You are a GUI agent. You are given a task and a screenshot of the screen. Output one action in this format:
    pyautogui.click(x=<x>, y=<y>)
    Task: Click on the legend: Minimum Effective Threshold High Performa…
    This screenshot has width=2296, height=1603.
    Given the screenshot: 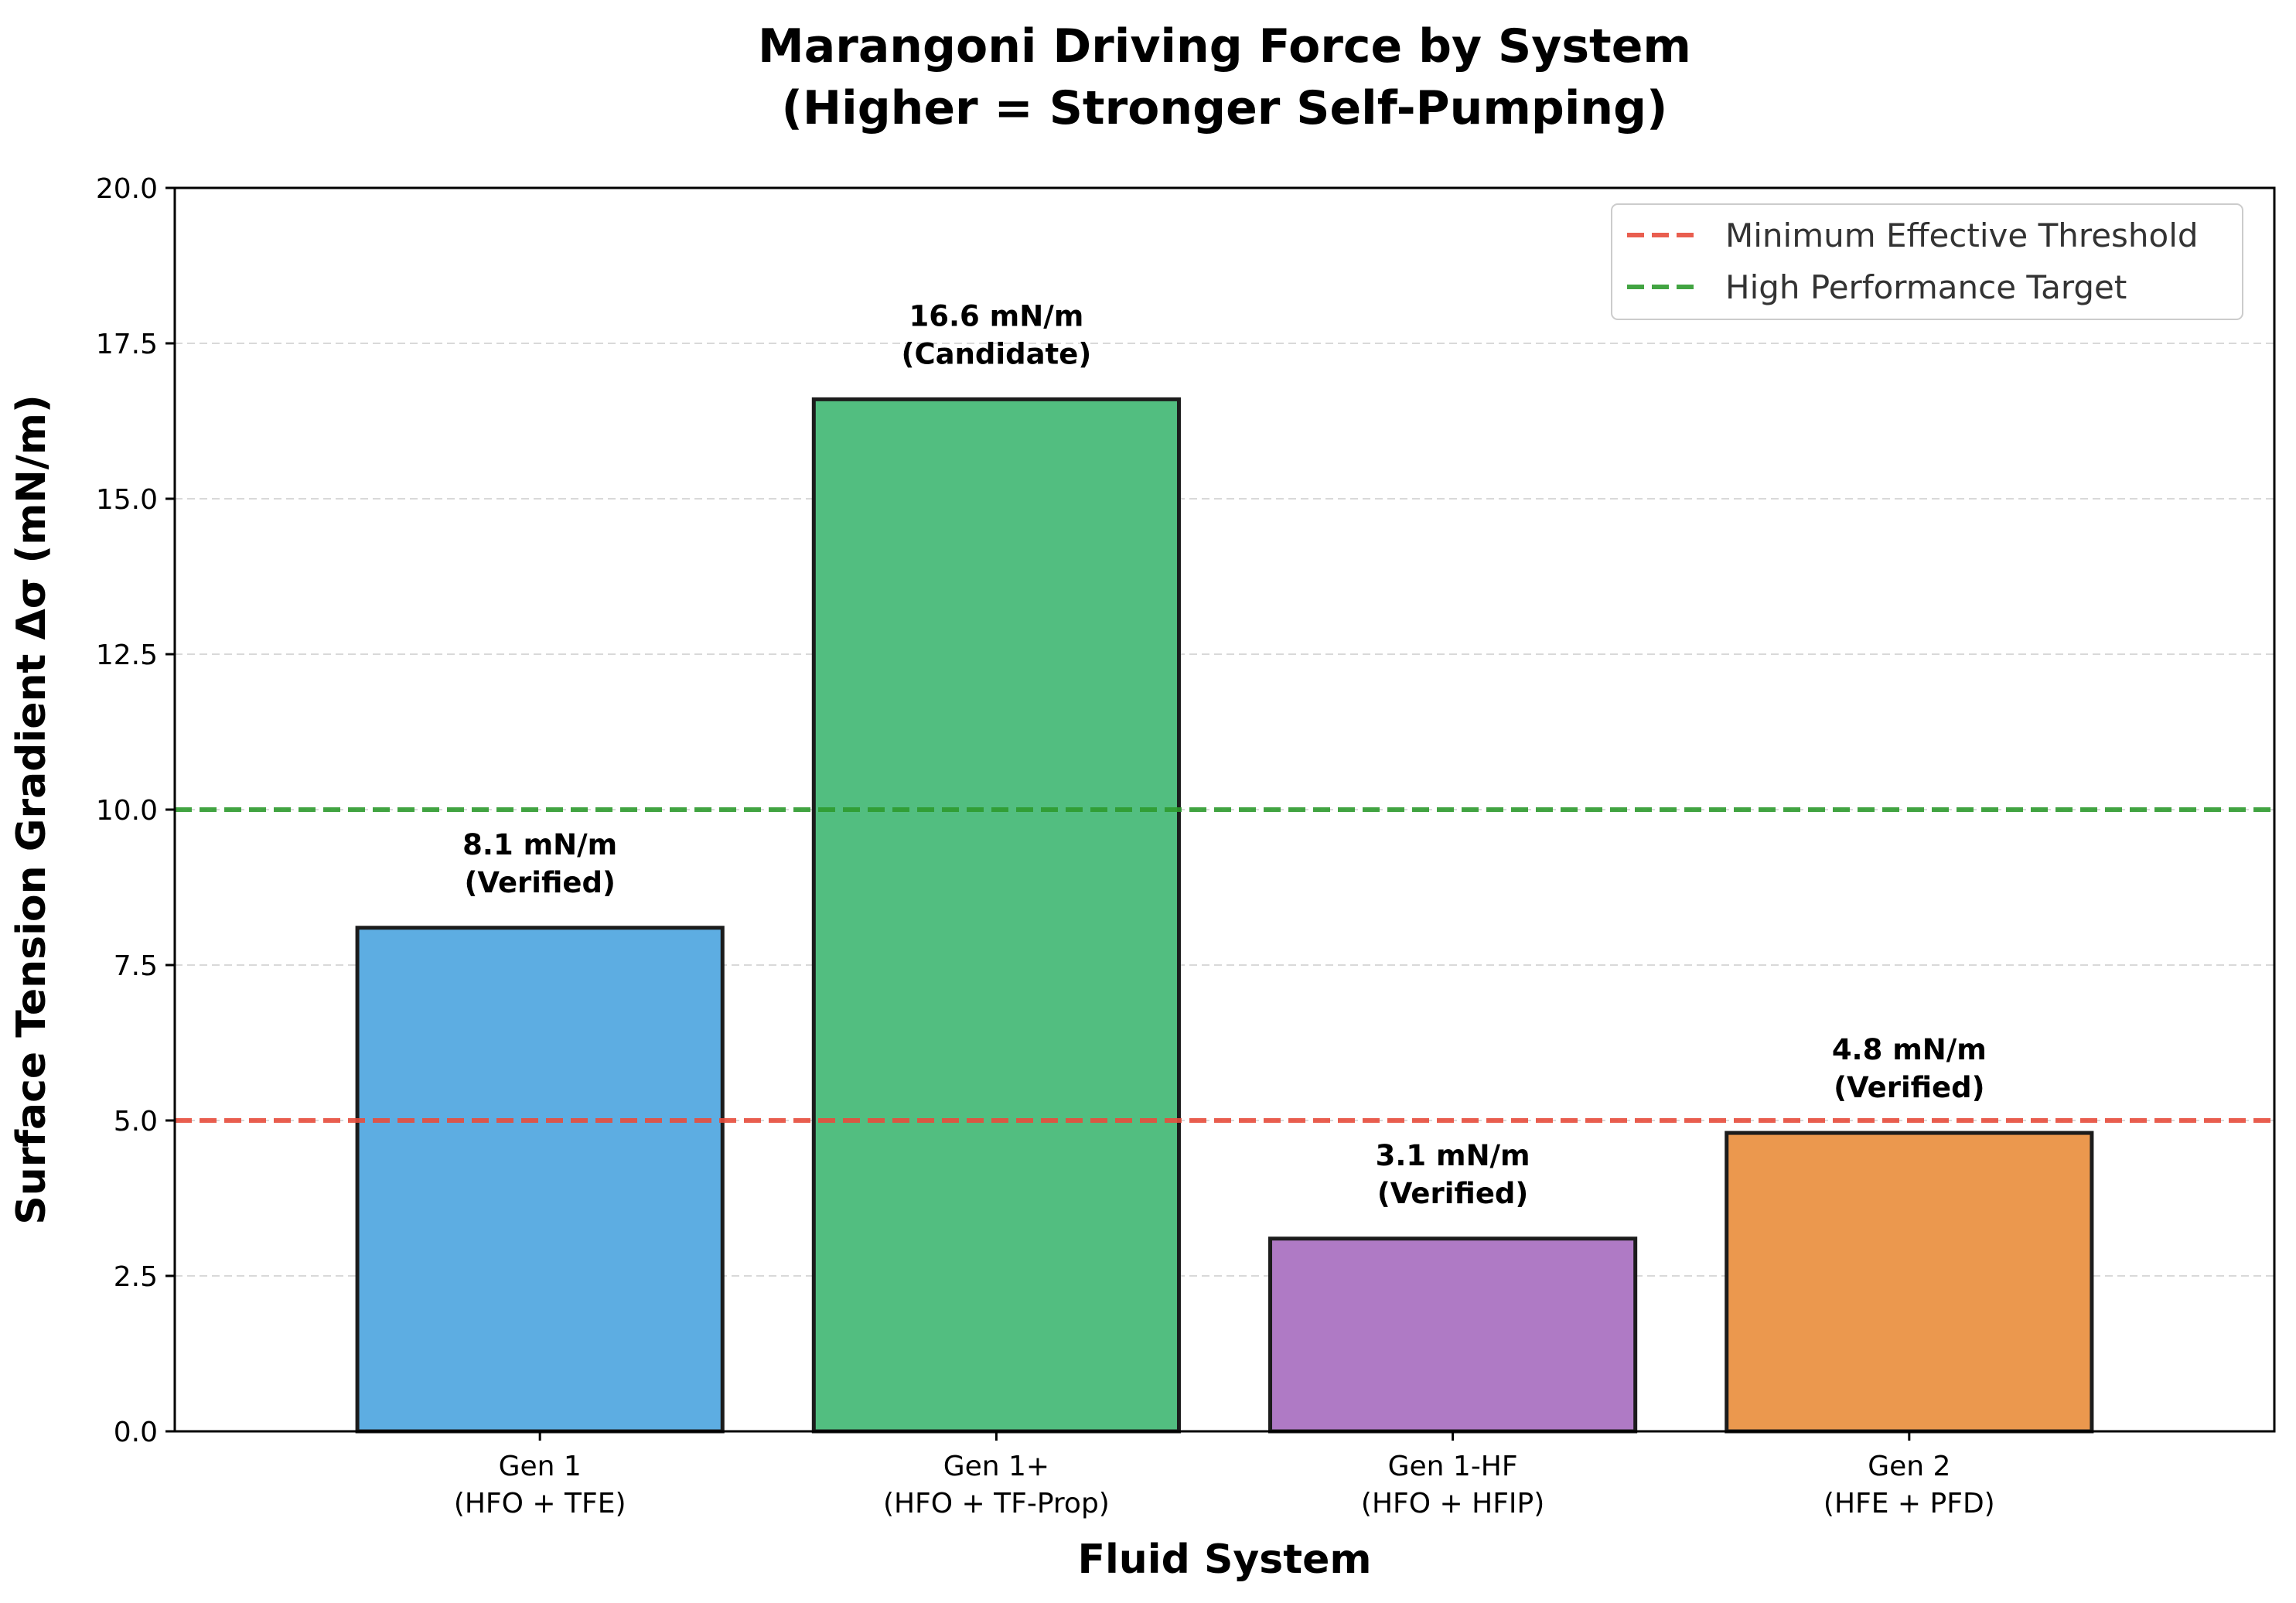 What is the action you would take?
    pyautogui.click(x=1927, y=261)
    